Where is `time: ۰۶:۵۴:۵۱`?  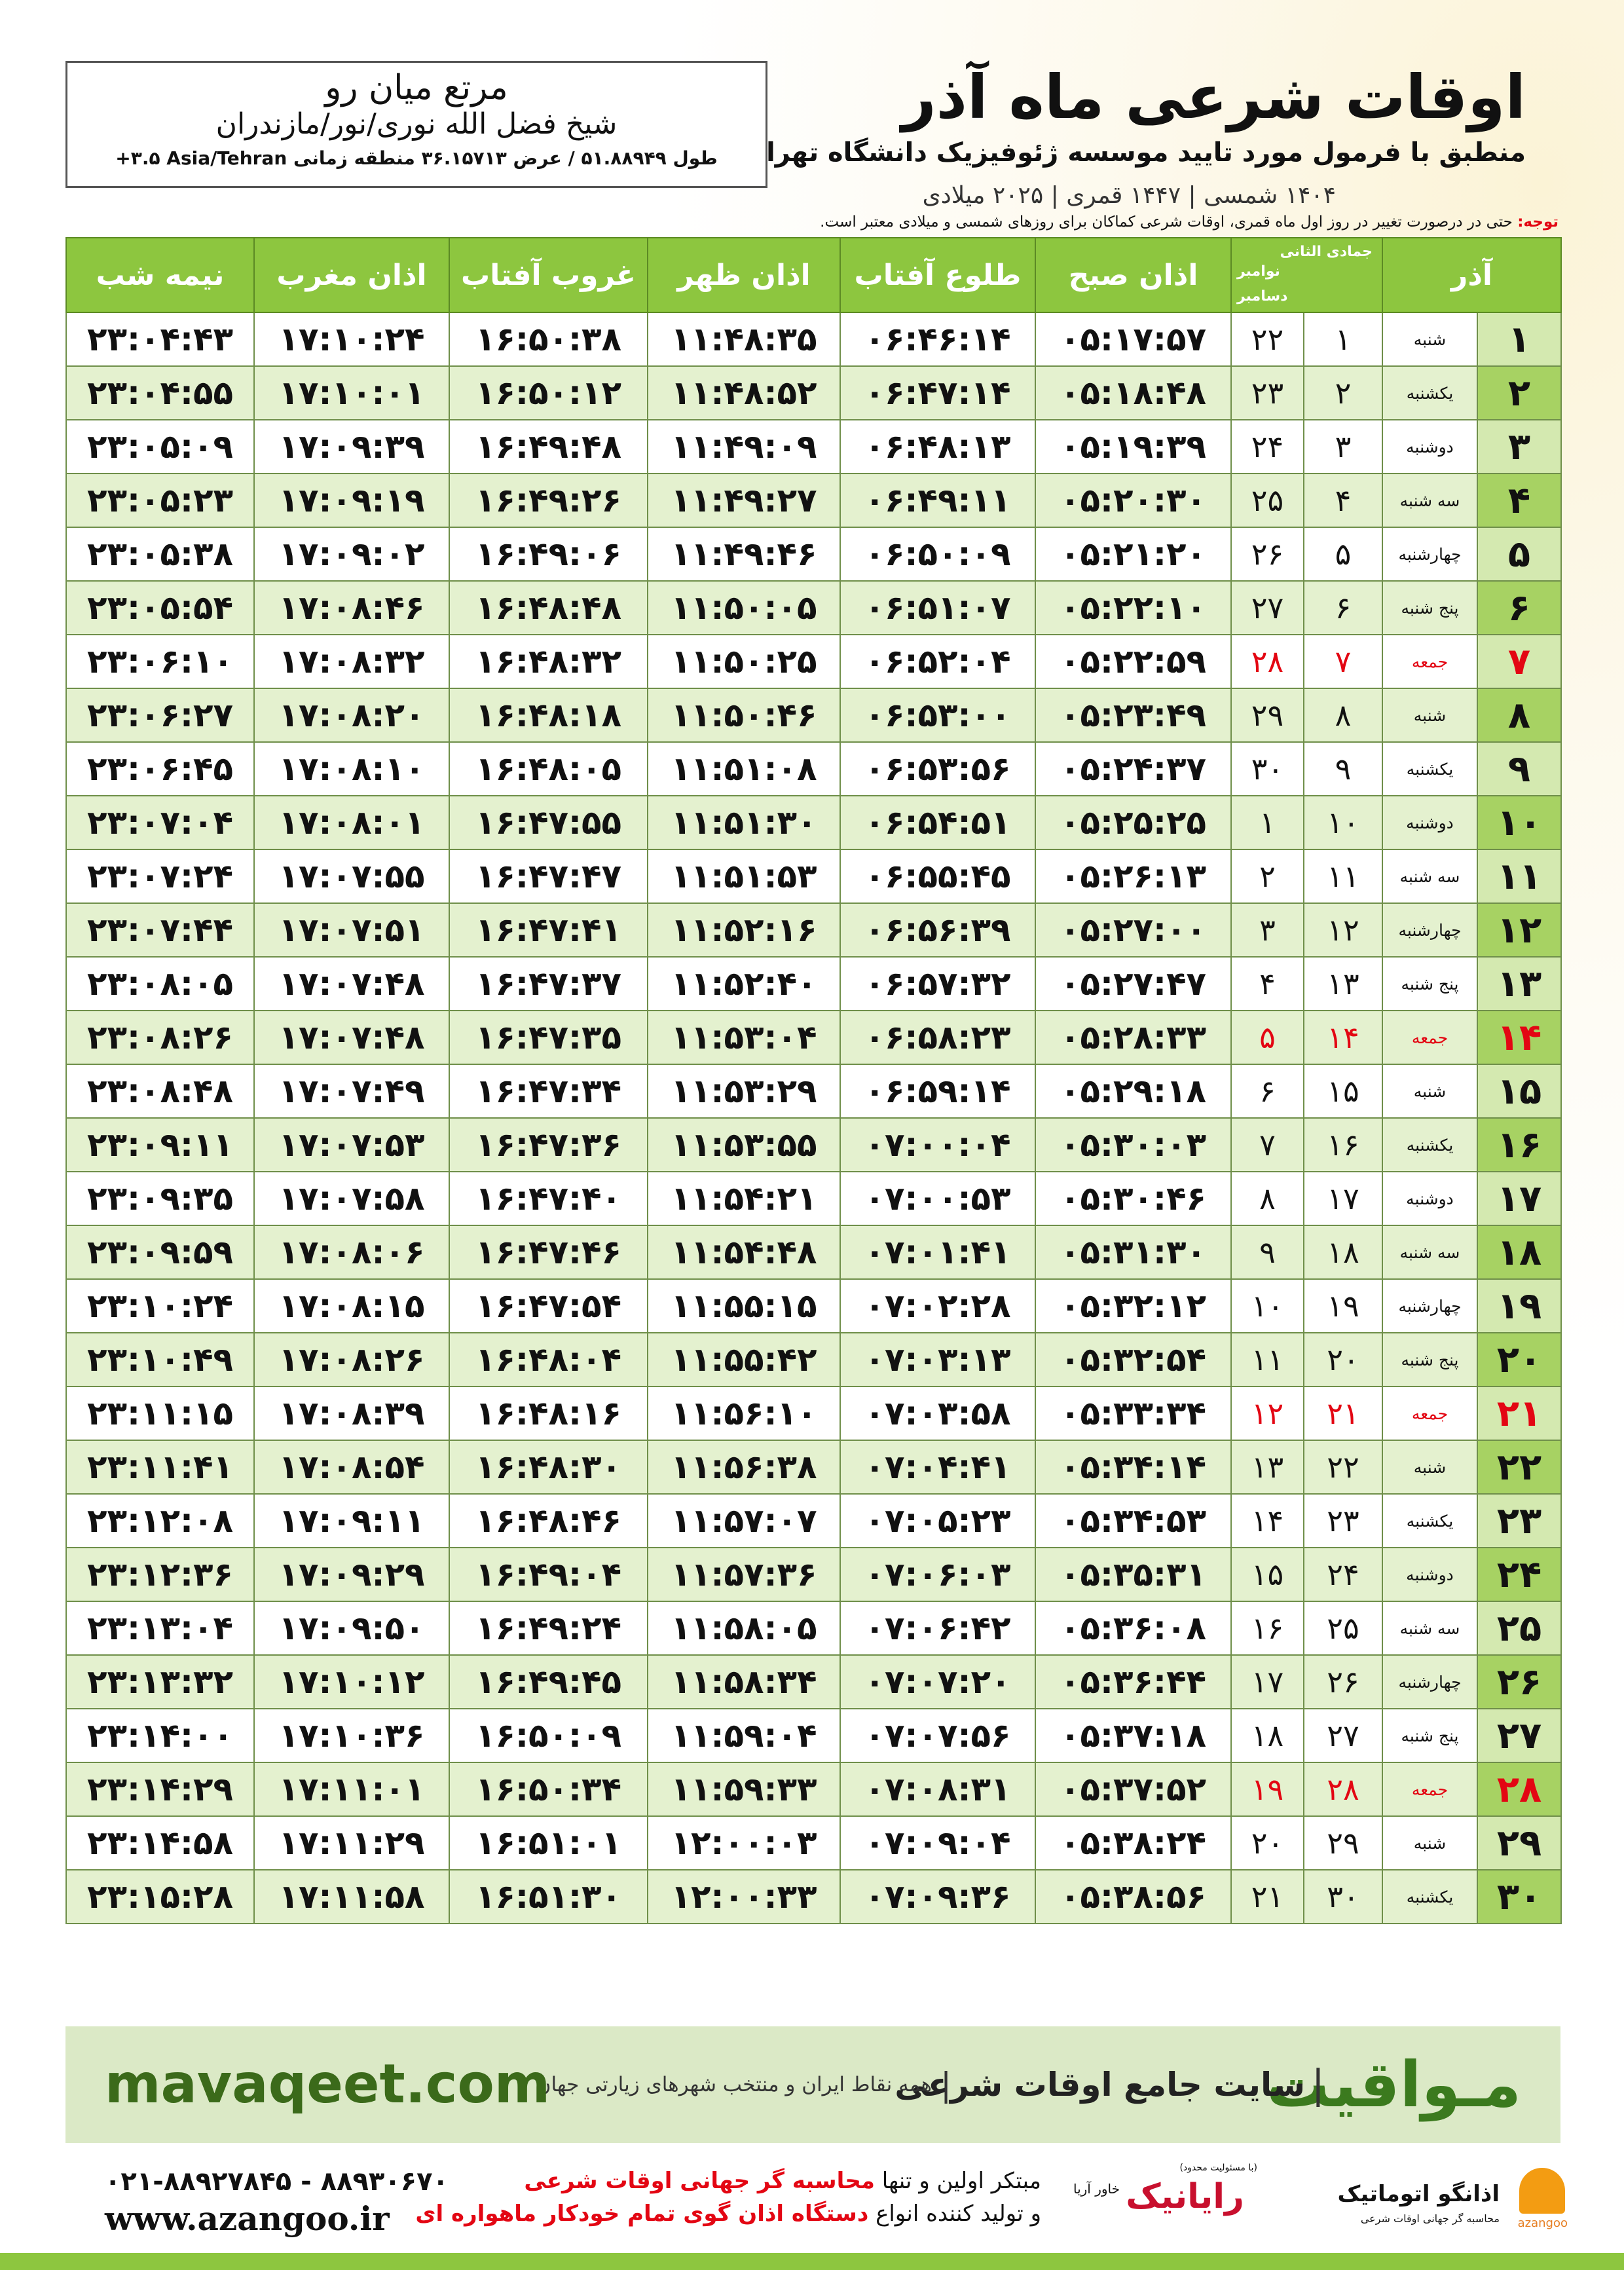
time: ۰۶:۵۴:۵۱ is located at coordinates (938, 822).